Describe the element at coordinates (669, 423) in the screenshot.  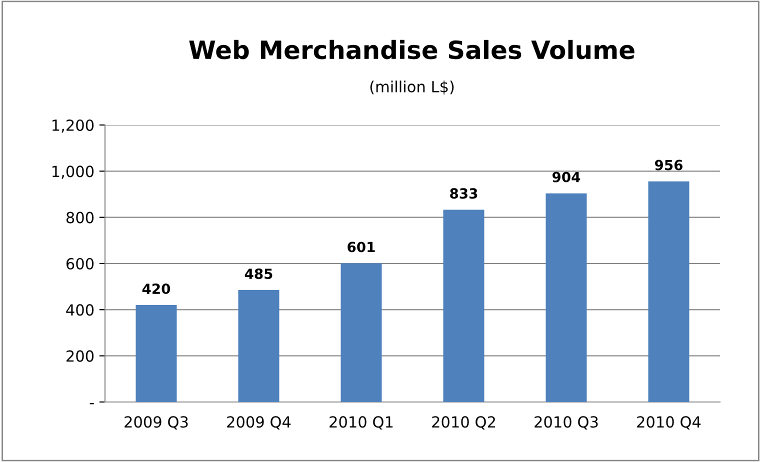
I see `x-tick-label: 2010 Q4` at that location.